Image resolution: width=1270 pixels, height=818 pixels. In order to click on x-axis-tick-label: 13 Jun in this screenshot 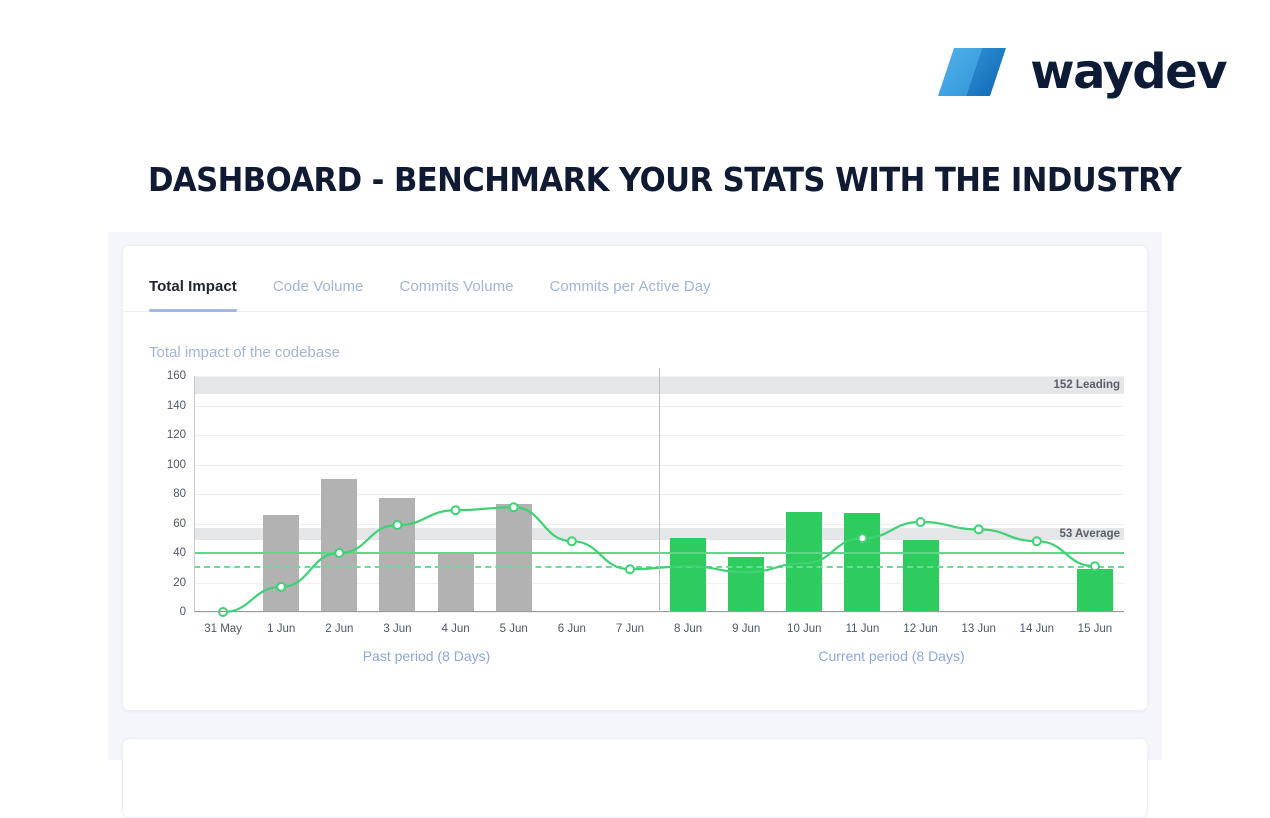, I will do `click(978, 629)`.